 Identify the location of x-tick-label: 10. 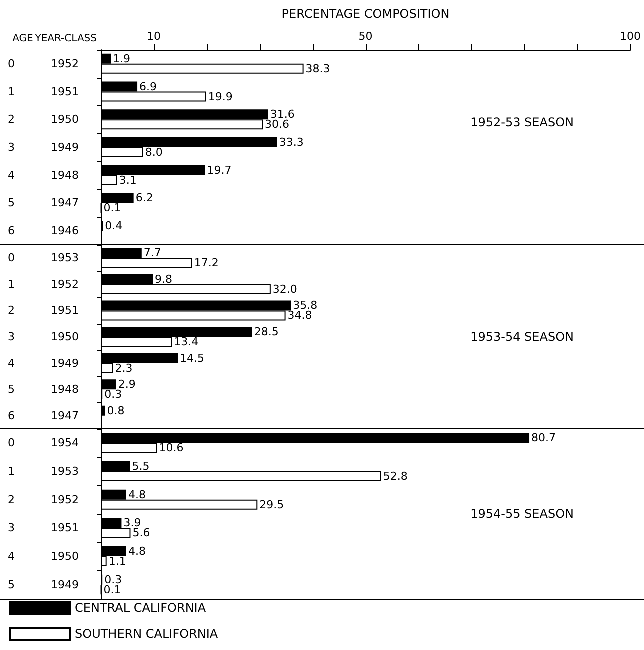
(153, 36).